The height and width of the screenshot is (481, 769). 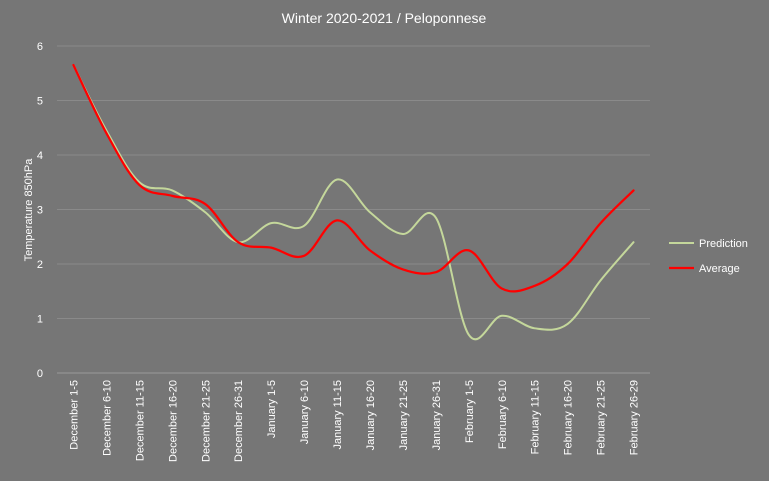 What do you see at coordinates (40, 374) in the screenshot?
I see `y-tick-label: 0` at bounding box center [40, 374].